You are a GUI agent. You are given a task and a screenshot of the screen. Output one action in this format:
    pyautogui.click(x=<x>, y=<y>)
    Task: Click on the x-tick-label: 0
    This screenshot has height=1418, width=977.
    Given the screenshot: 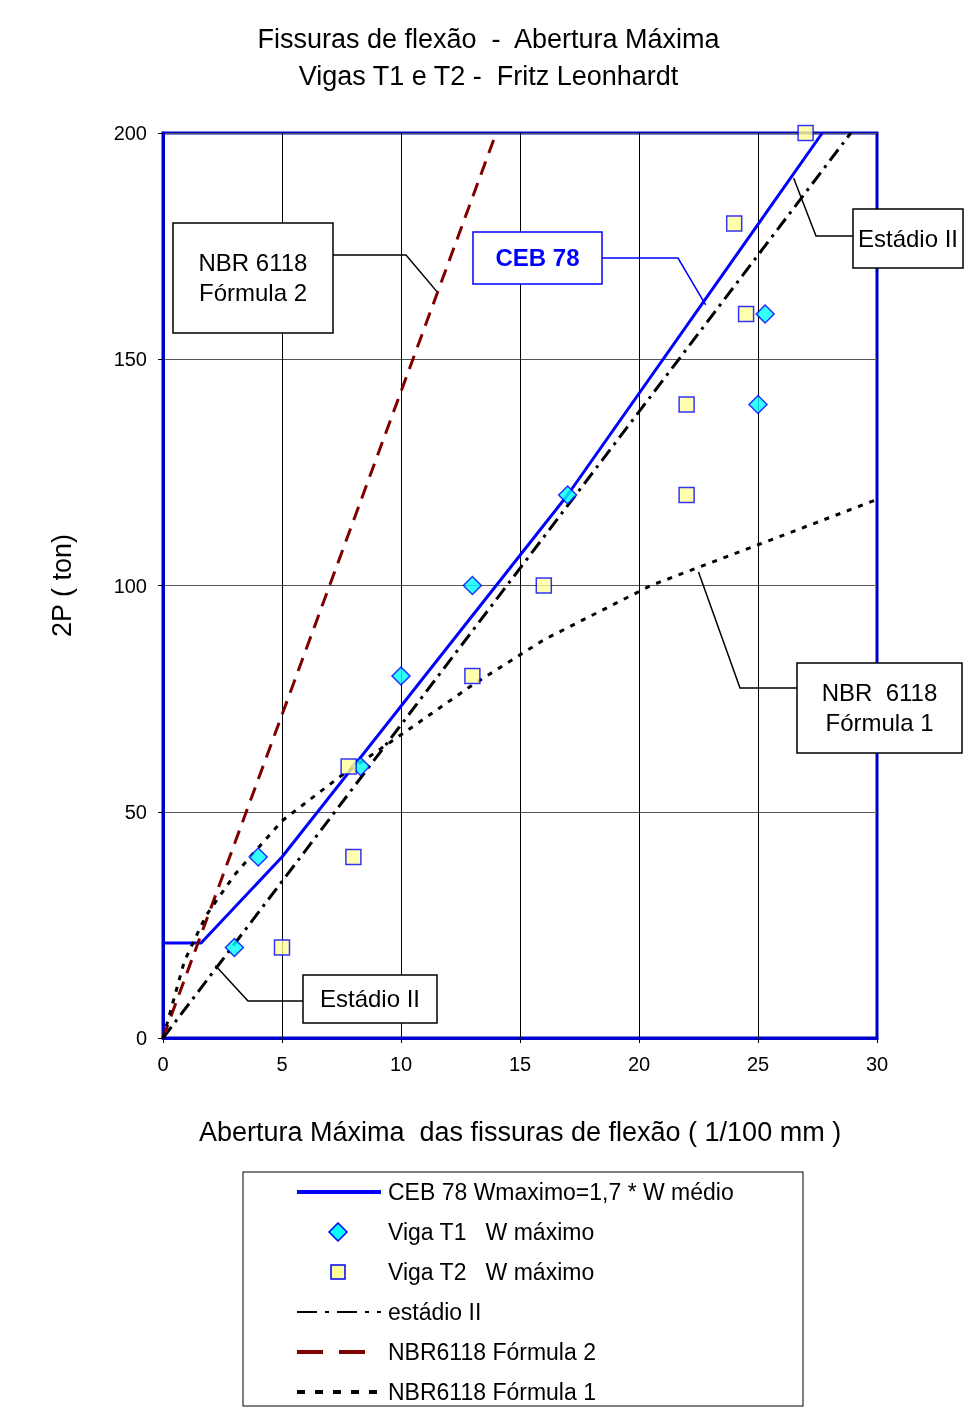 What is the action you would take?
    pyautogui.click(x=163, y=1064)
    